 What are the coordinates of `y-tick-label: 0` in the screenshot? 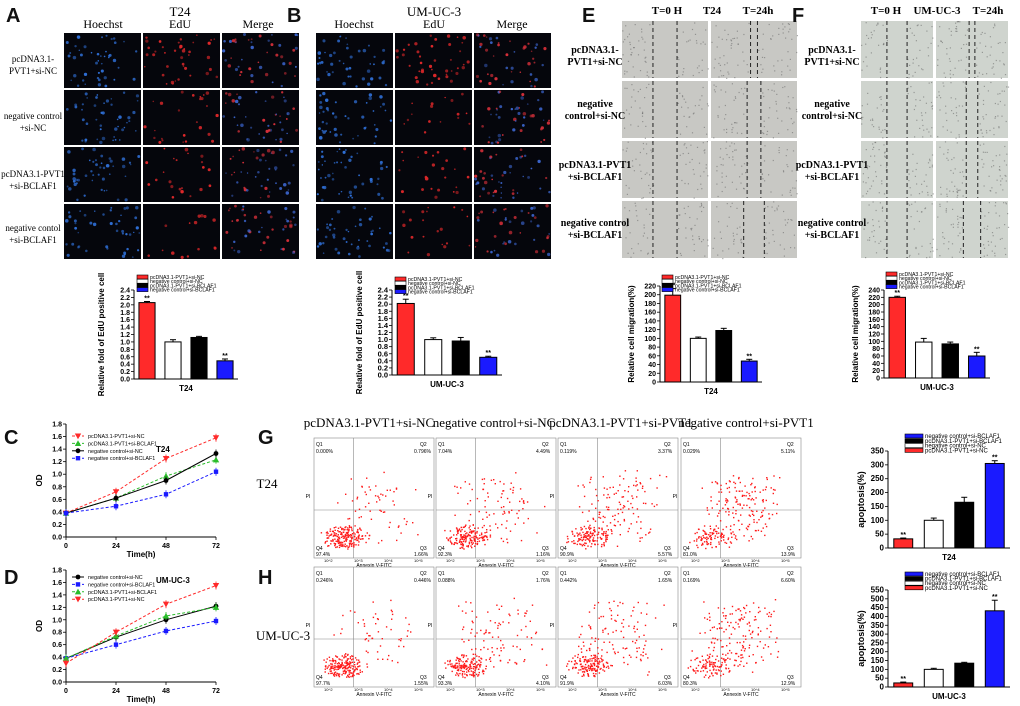 It's located at (882, 687).